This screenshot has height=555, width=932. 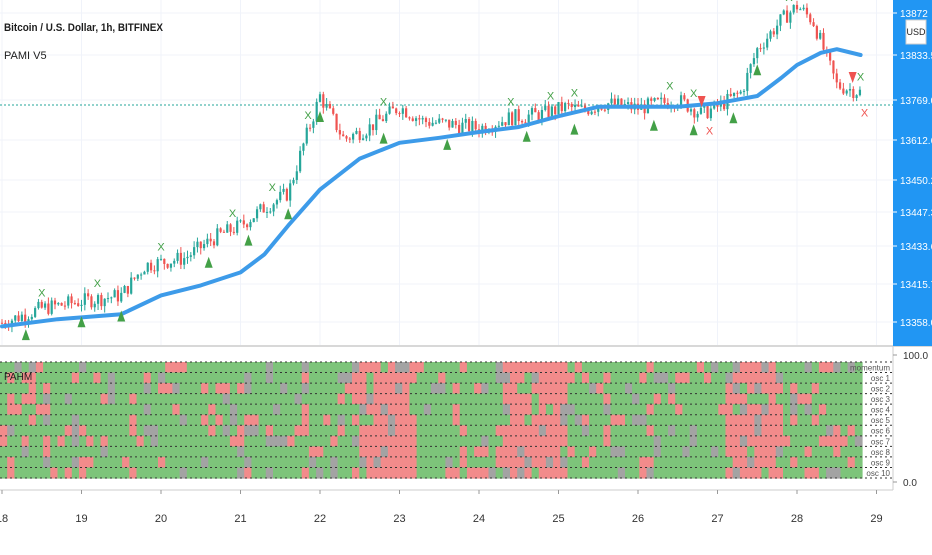 What do you see at coordinates (916, 141) in the screenshot?
I see `y-tick-label: 13612.6` at bounding box center [916, 141].